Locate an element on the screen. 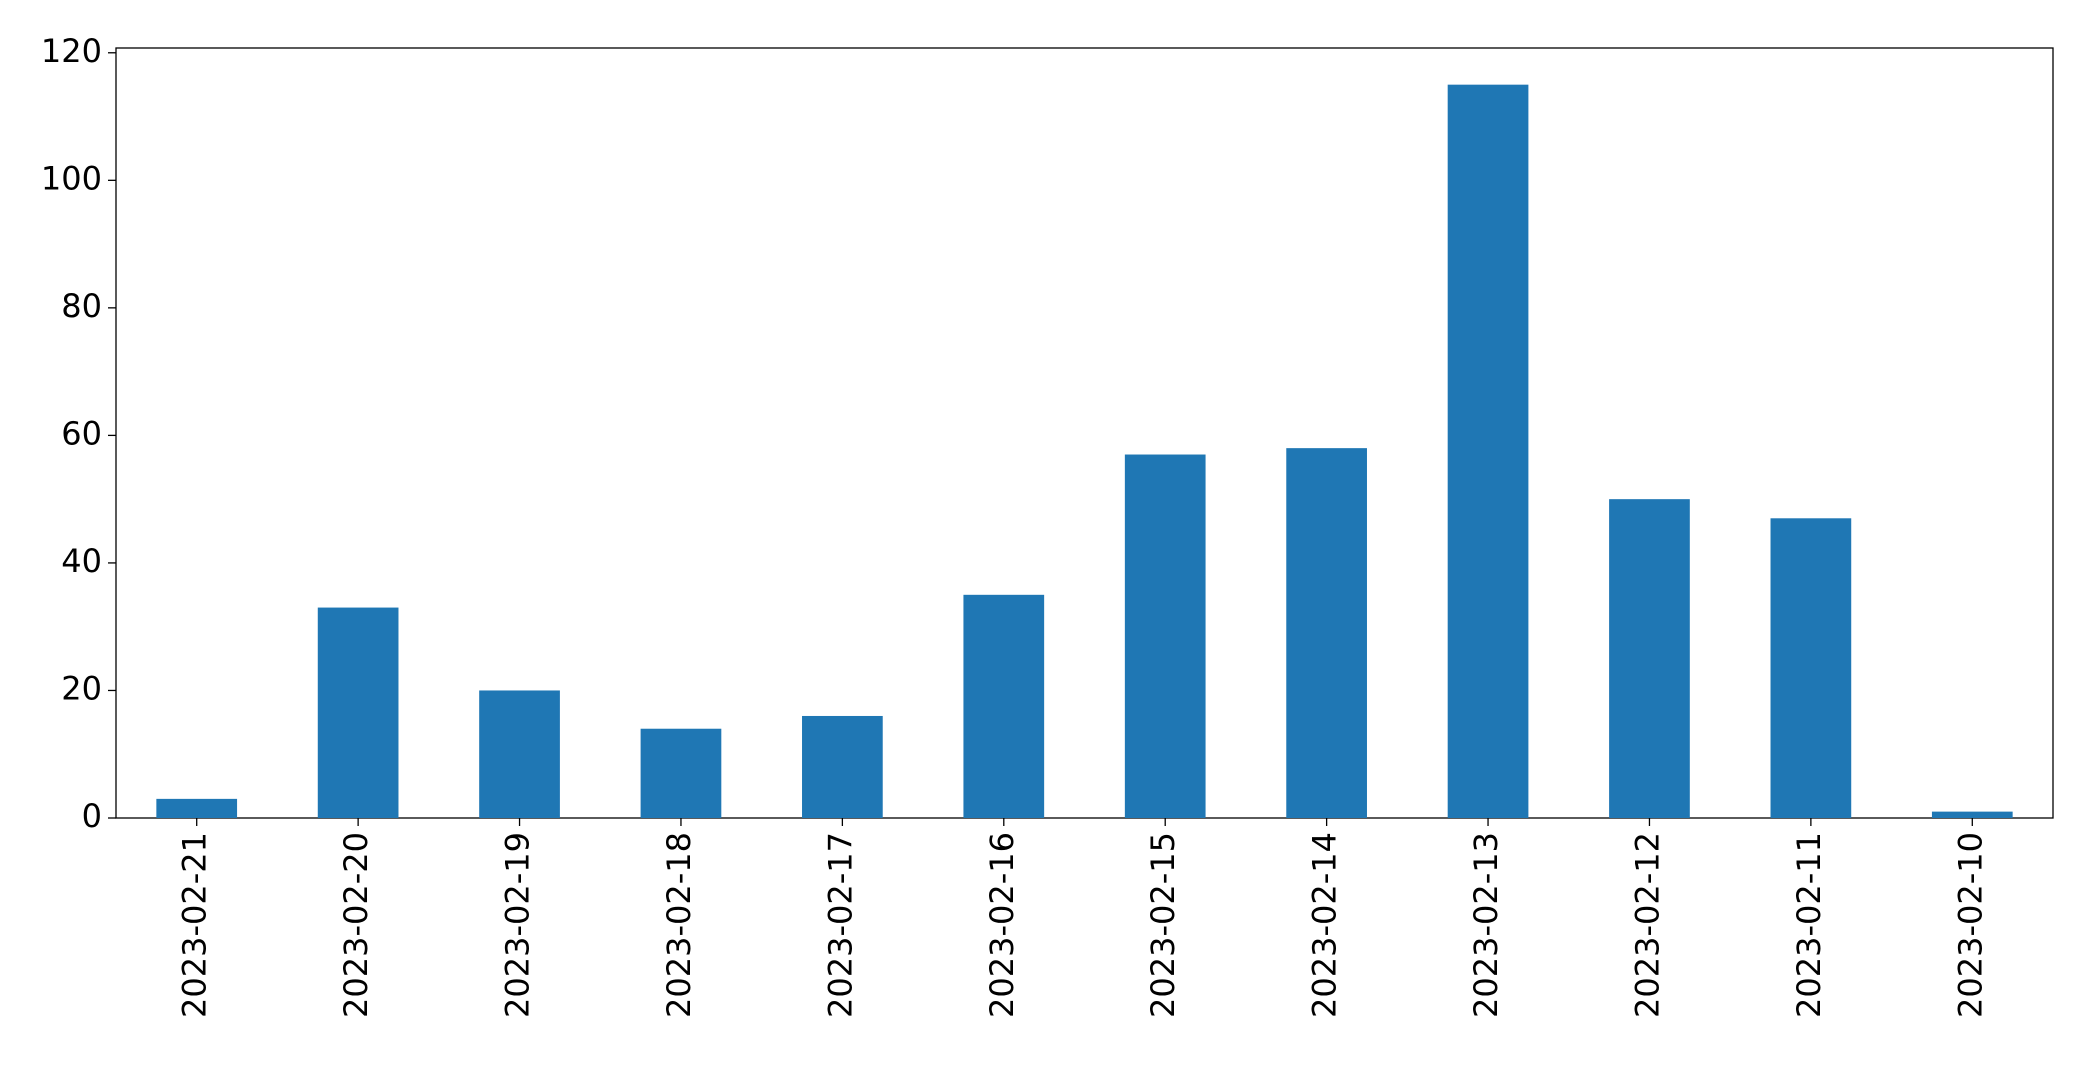 This screenshot has width=2093, height=1070. x-tick-label: 2023-02-10 is located at coordinates (1970, 925).